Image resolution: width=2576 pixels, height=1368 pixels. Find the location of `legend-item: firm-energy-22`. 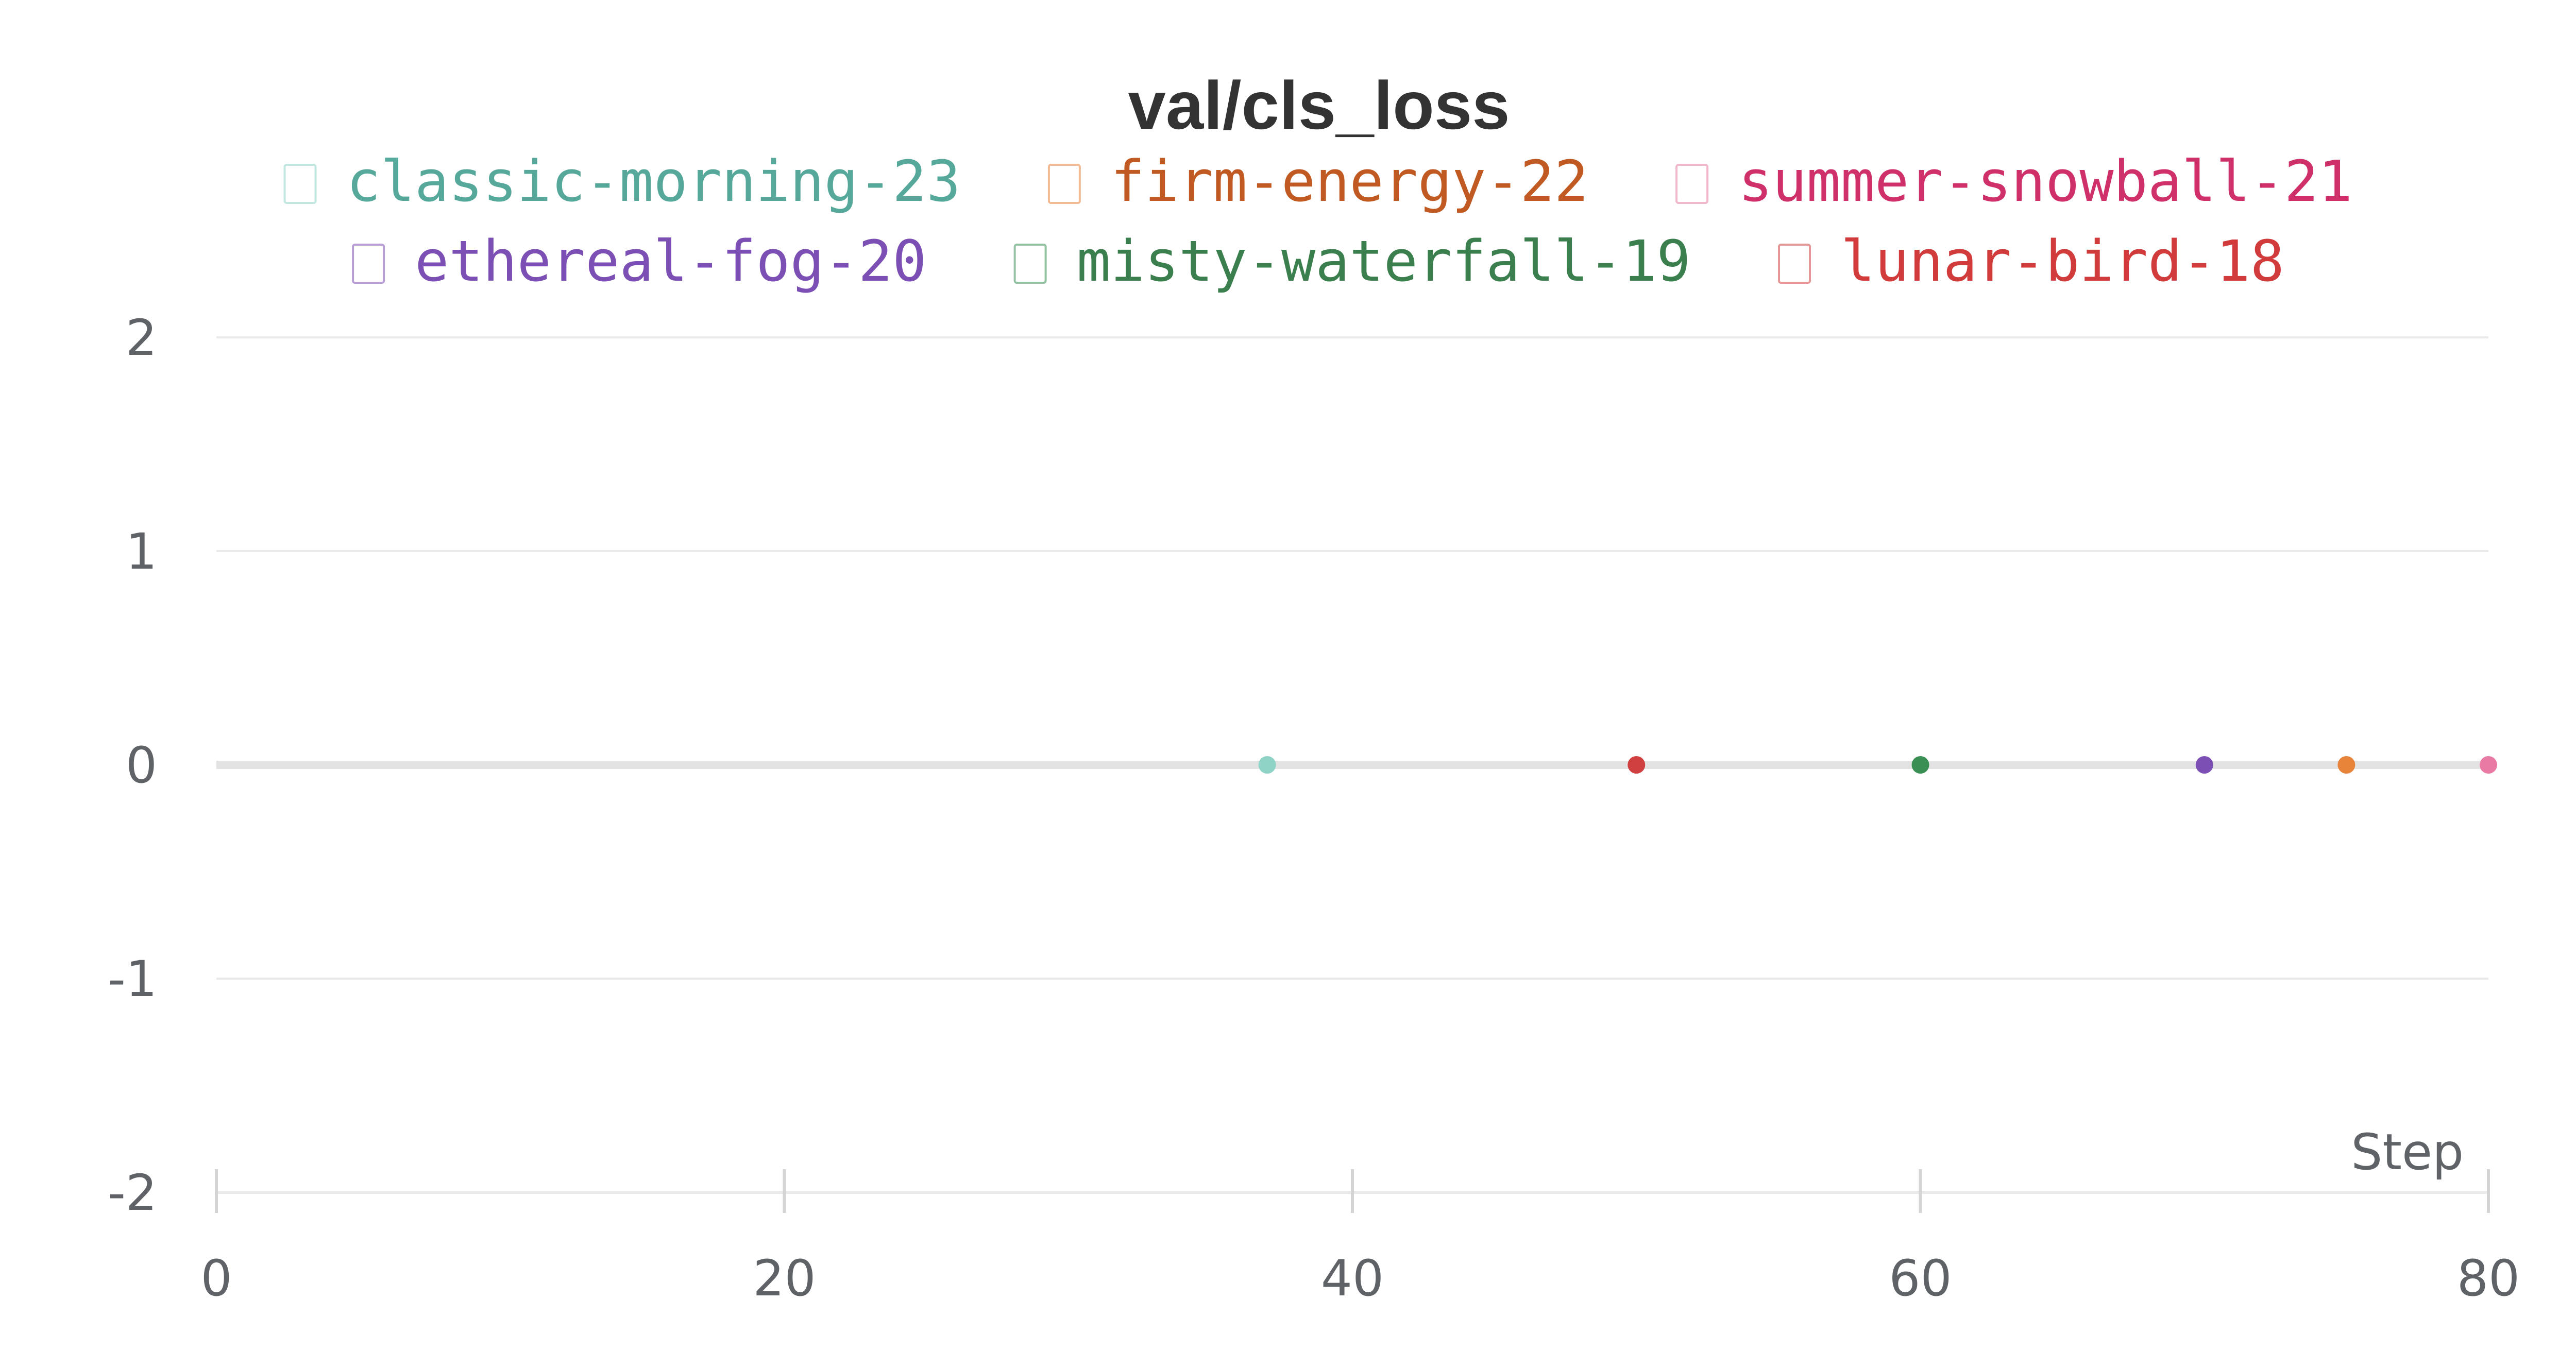

legend-item: firm-energy-22 is located at coordinates (1318, 181).